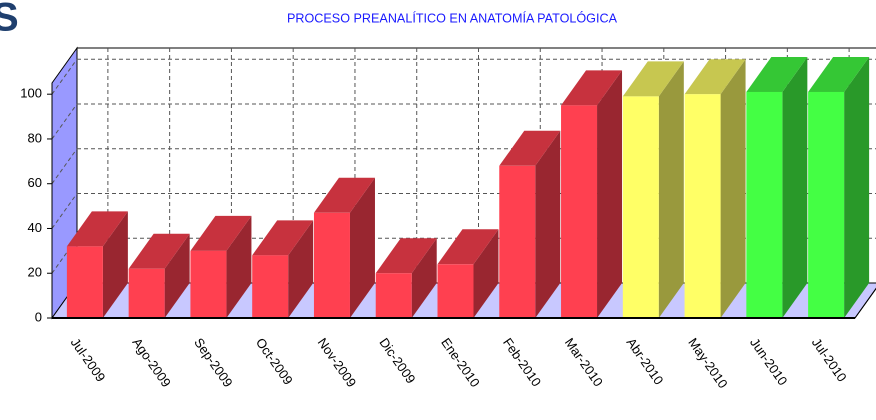  Describe the element at coordinates (151, 362) in the screenshot. I see `x-tick-label: Ago-2009` at that location.